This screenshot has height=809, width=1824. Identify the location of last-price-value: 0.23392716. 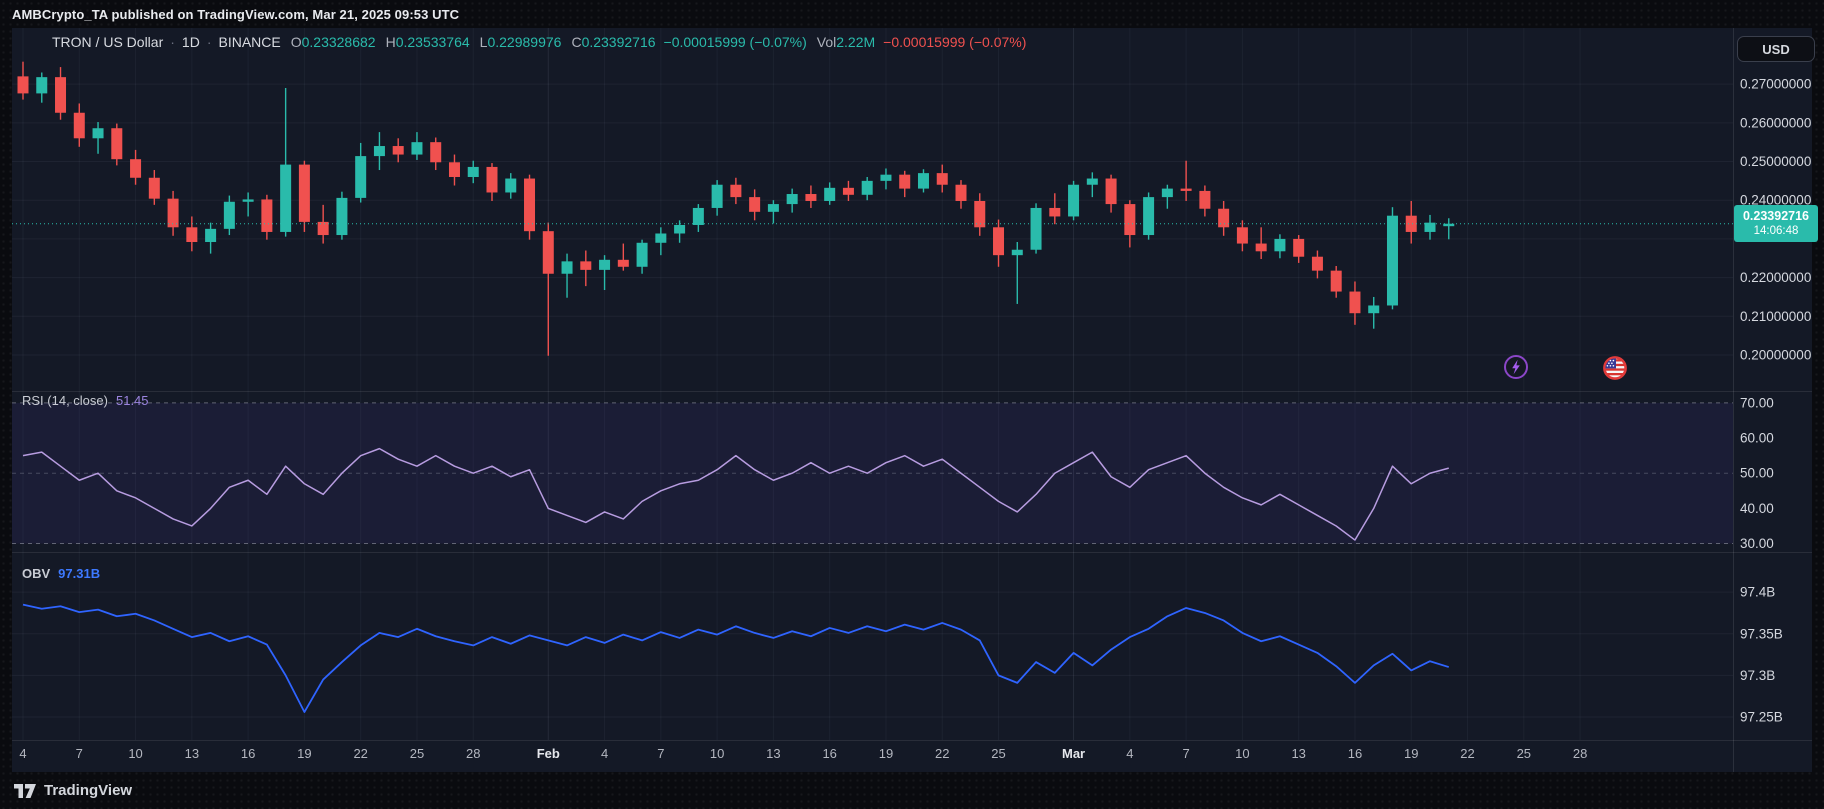
(1776, 215).